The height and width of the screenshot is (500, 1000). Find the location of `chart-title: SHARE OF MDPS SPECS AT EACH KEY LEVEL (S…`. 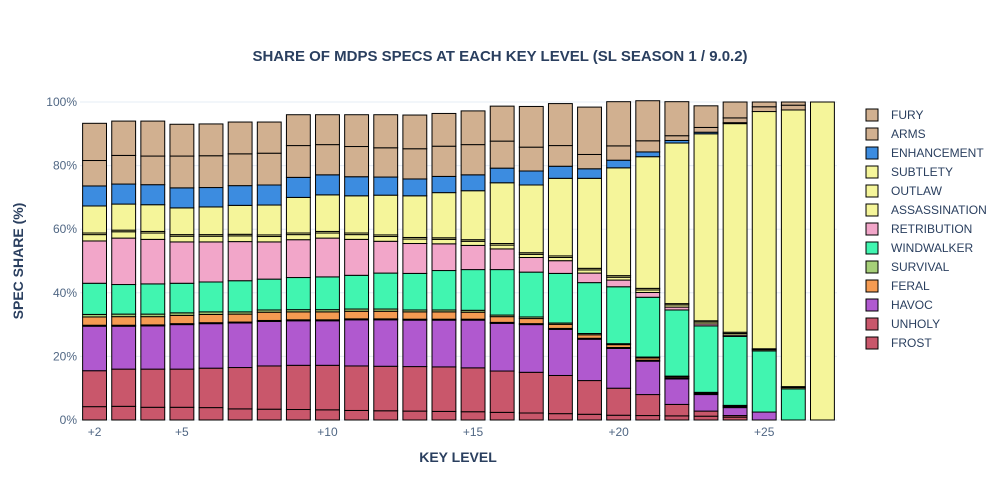

chart-title: SHARE OF MDPS SPECS AT EACH KEY LEVEL (S… is located at coordinates (499, 56).